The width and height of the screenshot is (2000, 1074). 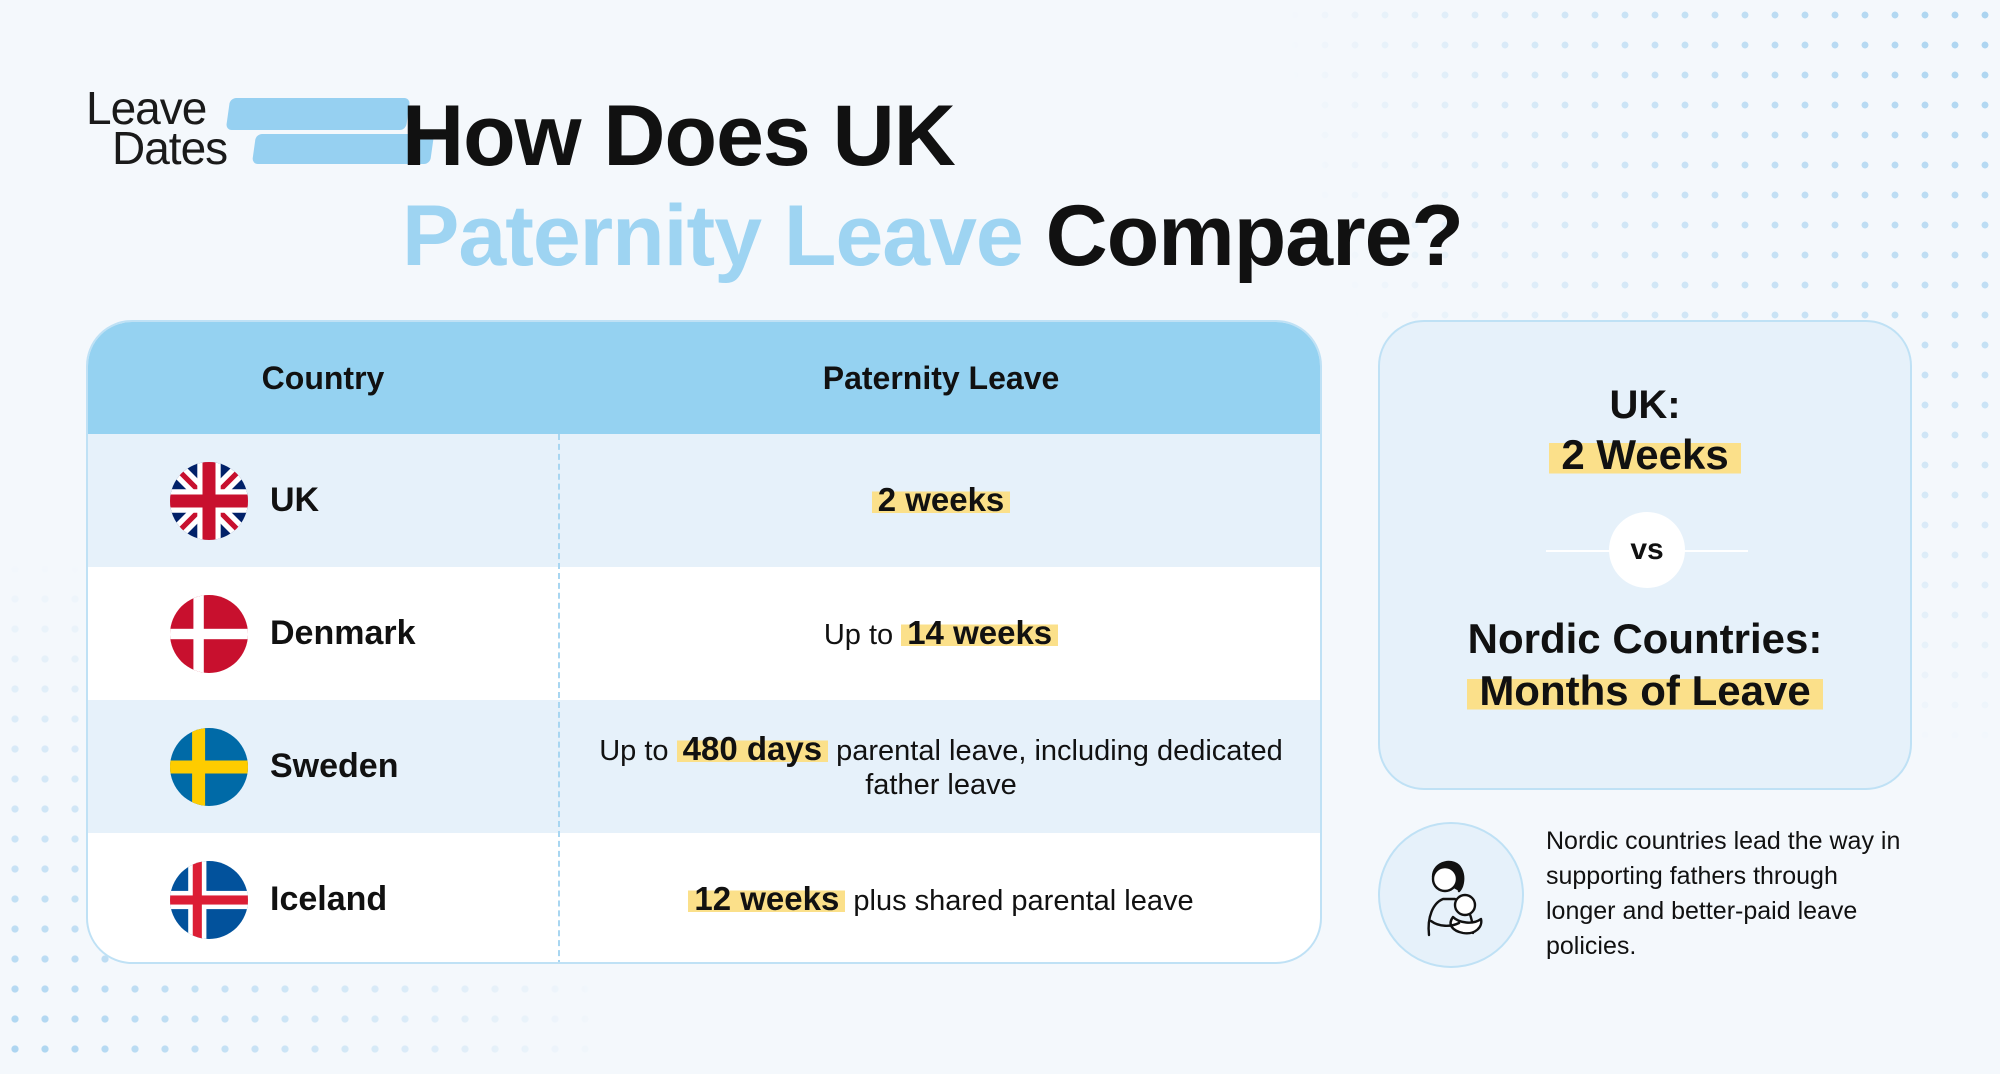 I want to click on page-title: How Does UK Paternity Leave Compare?, so click(x=933, y=186).